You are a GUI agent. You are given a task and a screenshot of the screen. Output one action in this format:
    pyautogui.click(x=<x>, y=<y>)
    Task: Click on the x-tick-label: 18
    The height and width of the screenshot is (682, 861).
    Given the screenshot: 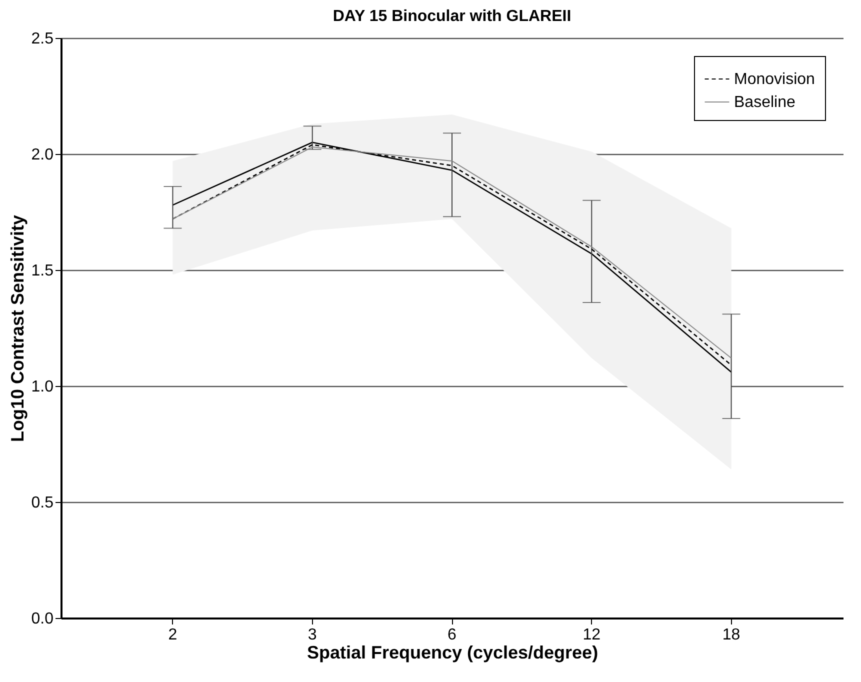 What is the action you would take?
    pyautogui.click(x=731, y=635)
    